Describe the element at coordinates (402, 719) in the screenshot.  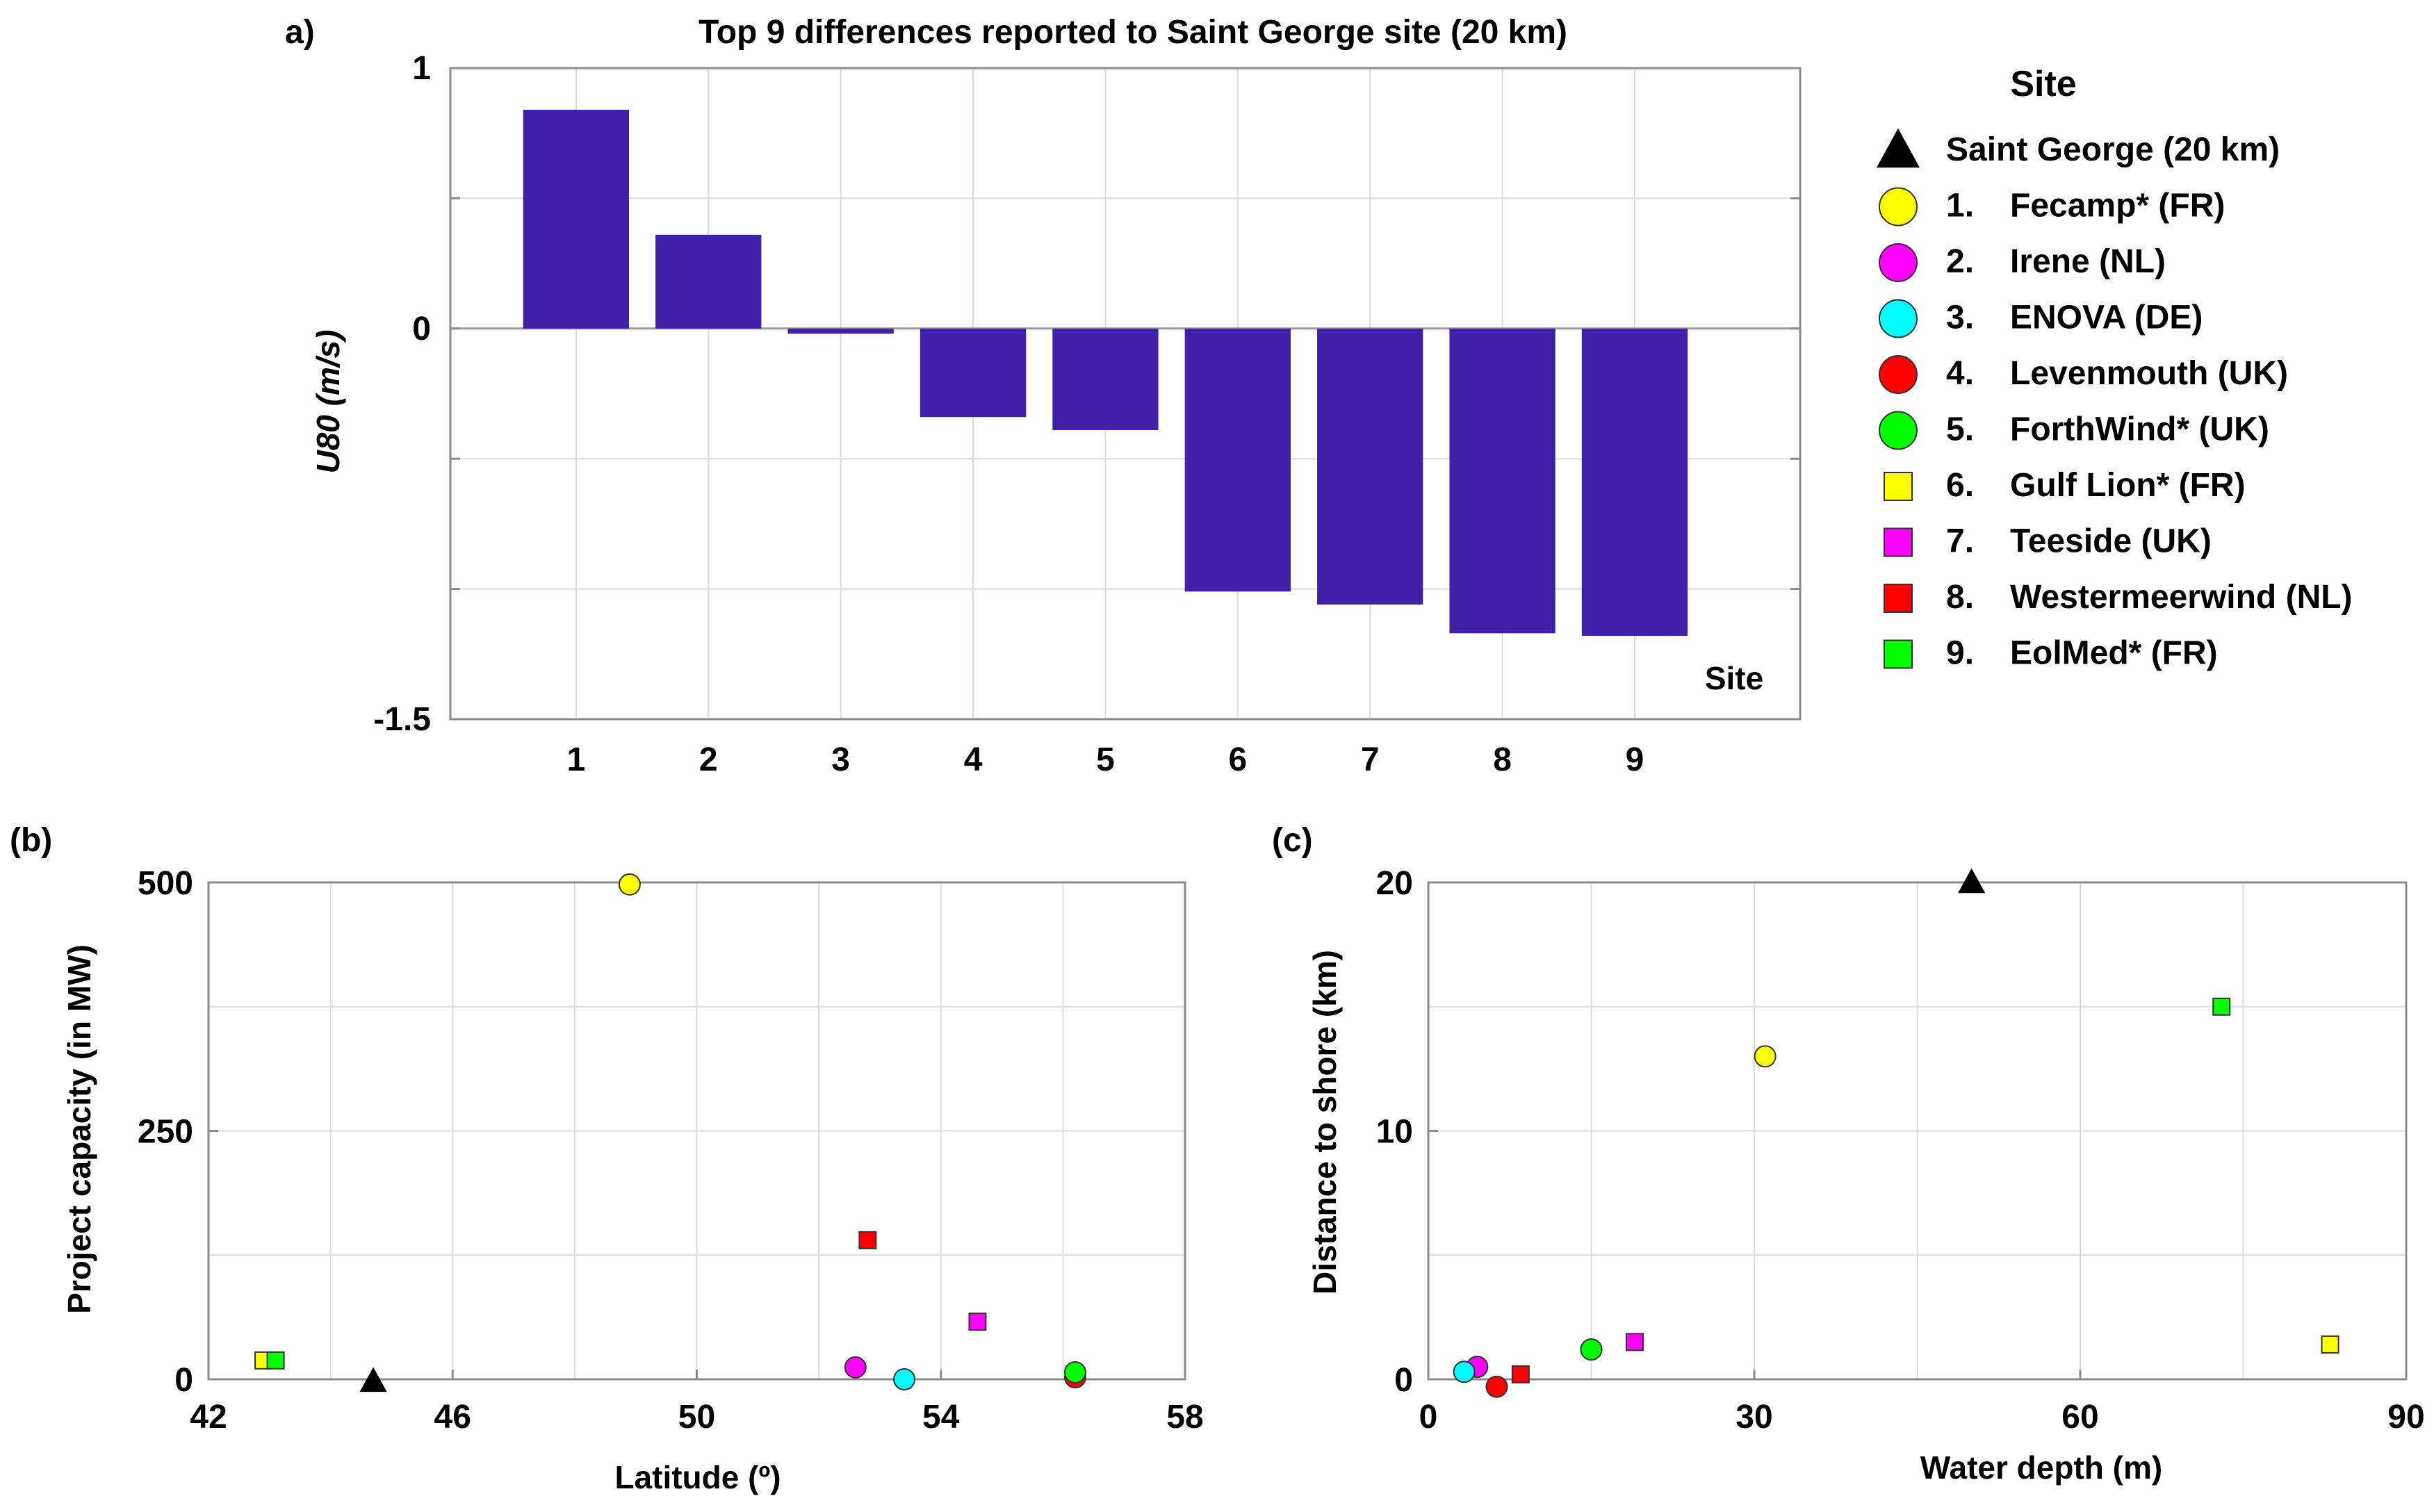
I see `panel-a-ytick-label: -1.5` at that location.